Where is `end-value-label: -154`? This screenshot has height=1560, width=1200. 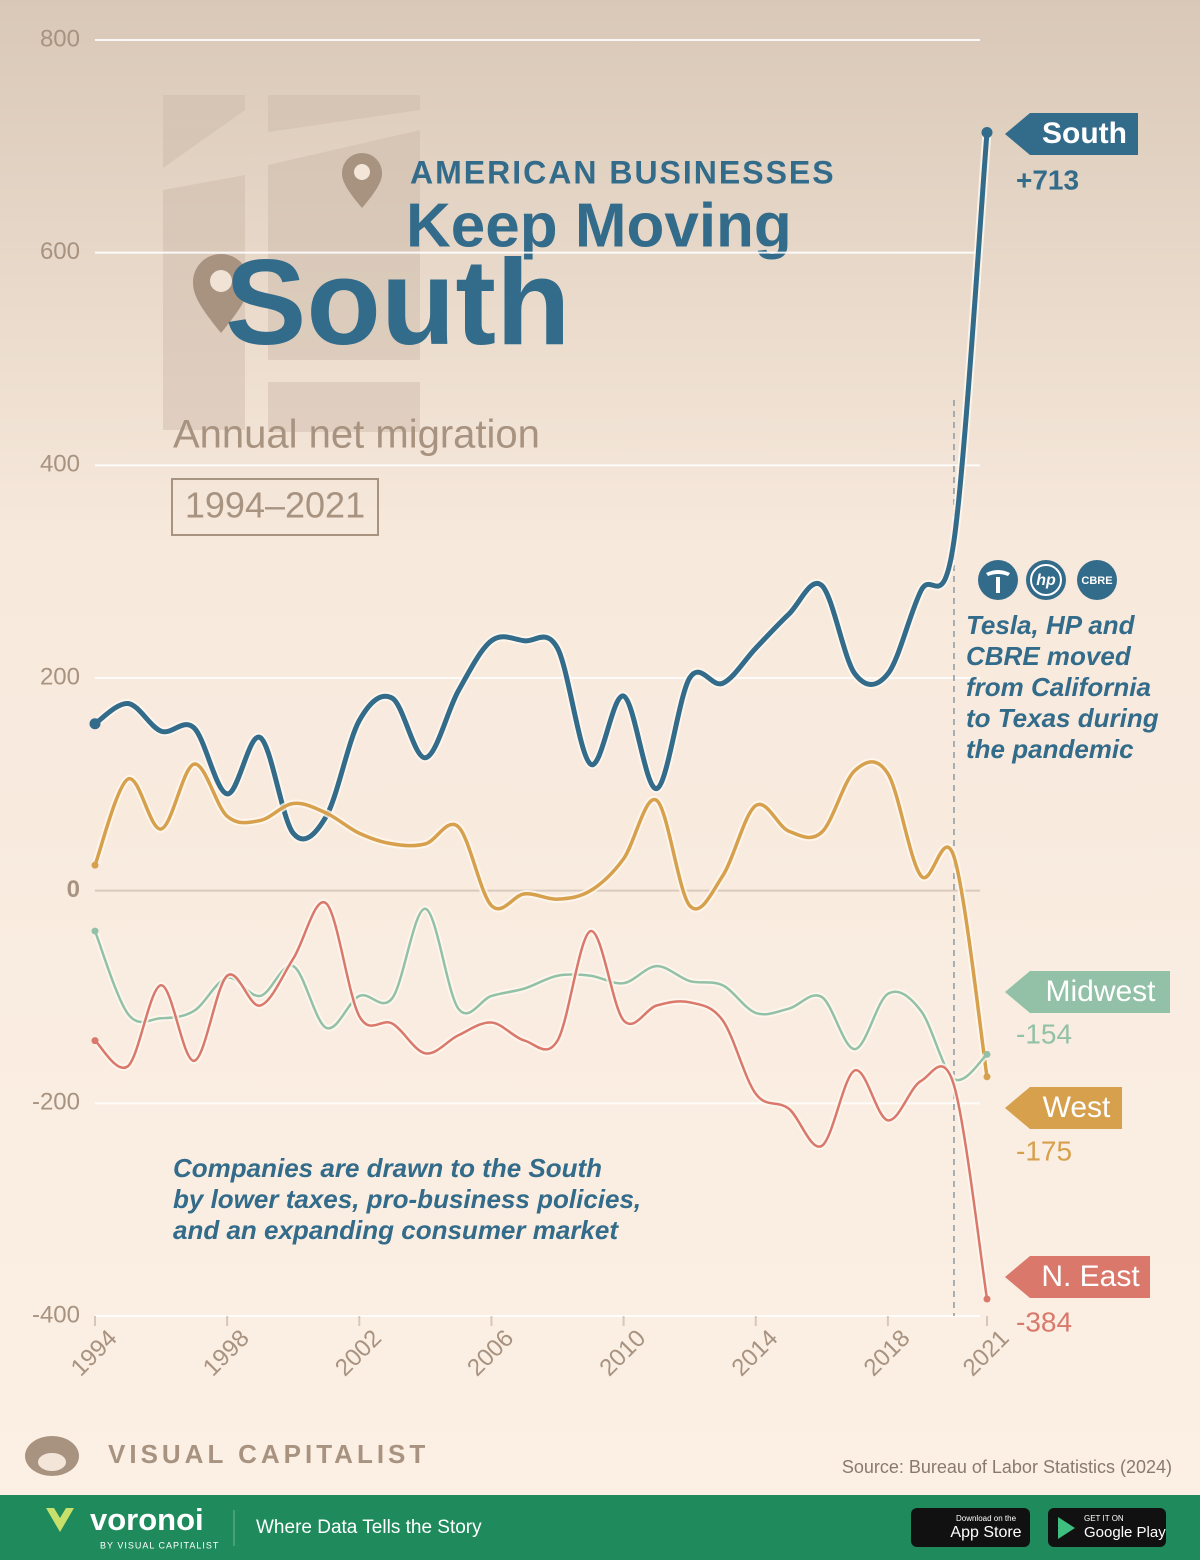
end-value-label: -154 is located at coordinates (1044, 1033).